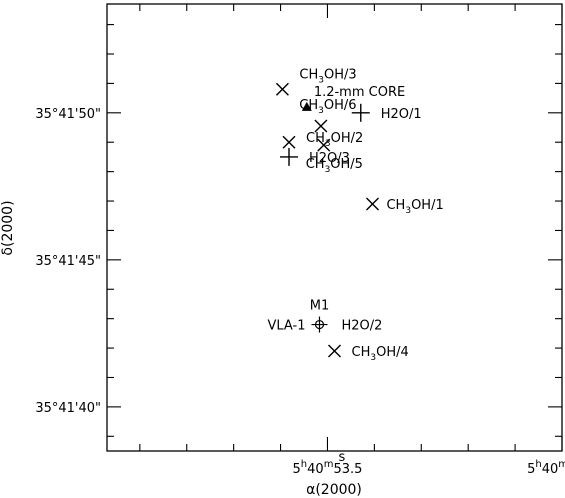  What do you see at coordinates (306, 106) in the screenshot?
I see `triangle-marker` at bounding box center [306, 106].